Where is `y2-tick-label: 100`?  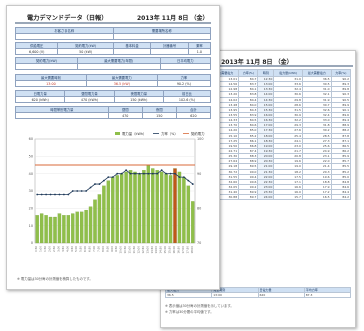
y2-tick-label: 100 is located at coordinates (200, 139).